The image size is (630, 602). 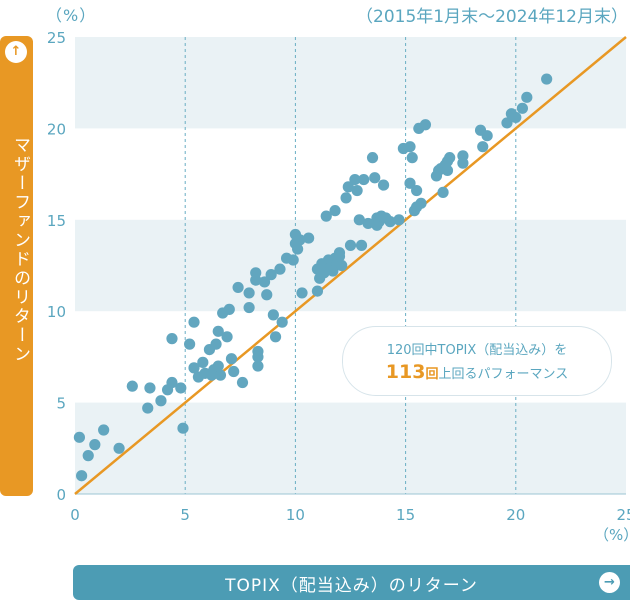 What do you see at coordinates (612, 535) in the screenshot?
I see `x-axis-unit: （%）` at bounding box center [612, 535].